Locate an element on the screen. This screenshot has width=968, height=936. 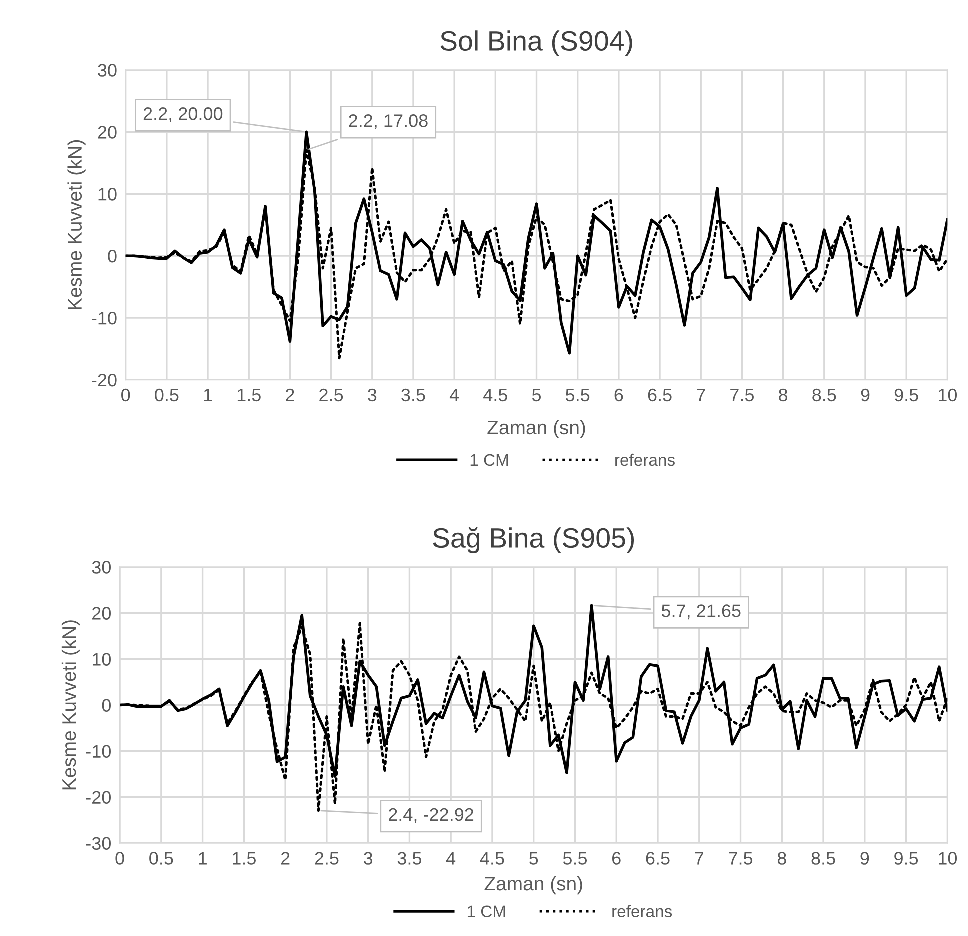
y-tick-label: -30 is located at coordinates (98, 843).